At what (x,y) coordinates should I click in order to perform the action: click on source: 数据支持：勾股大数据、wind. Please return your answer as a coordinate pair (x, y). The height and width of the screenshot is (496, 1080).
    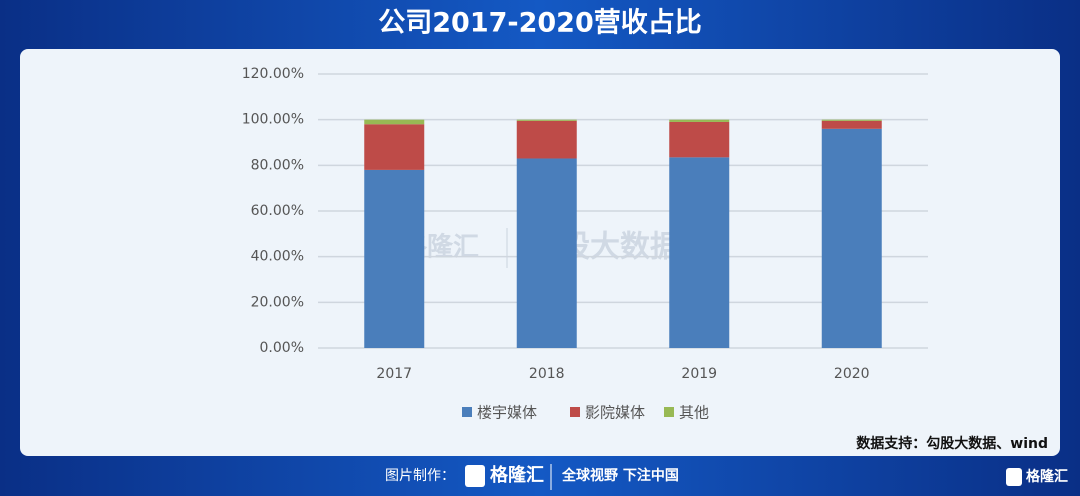
    Looking at the image, I should click on (952, 443).